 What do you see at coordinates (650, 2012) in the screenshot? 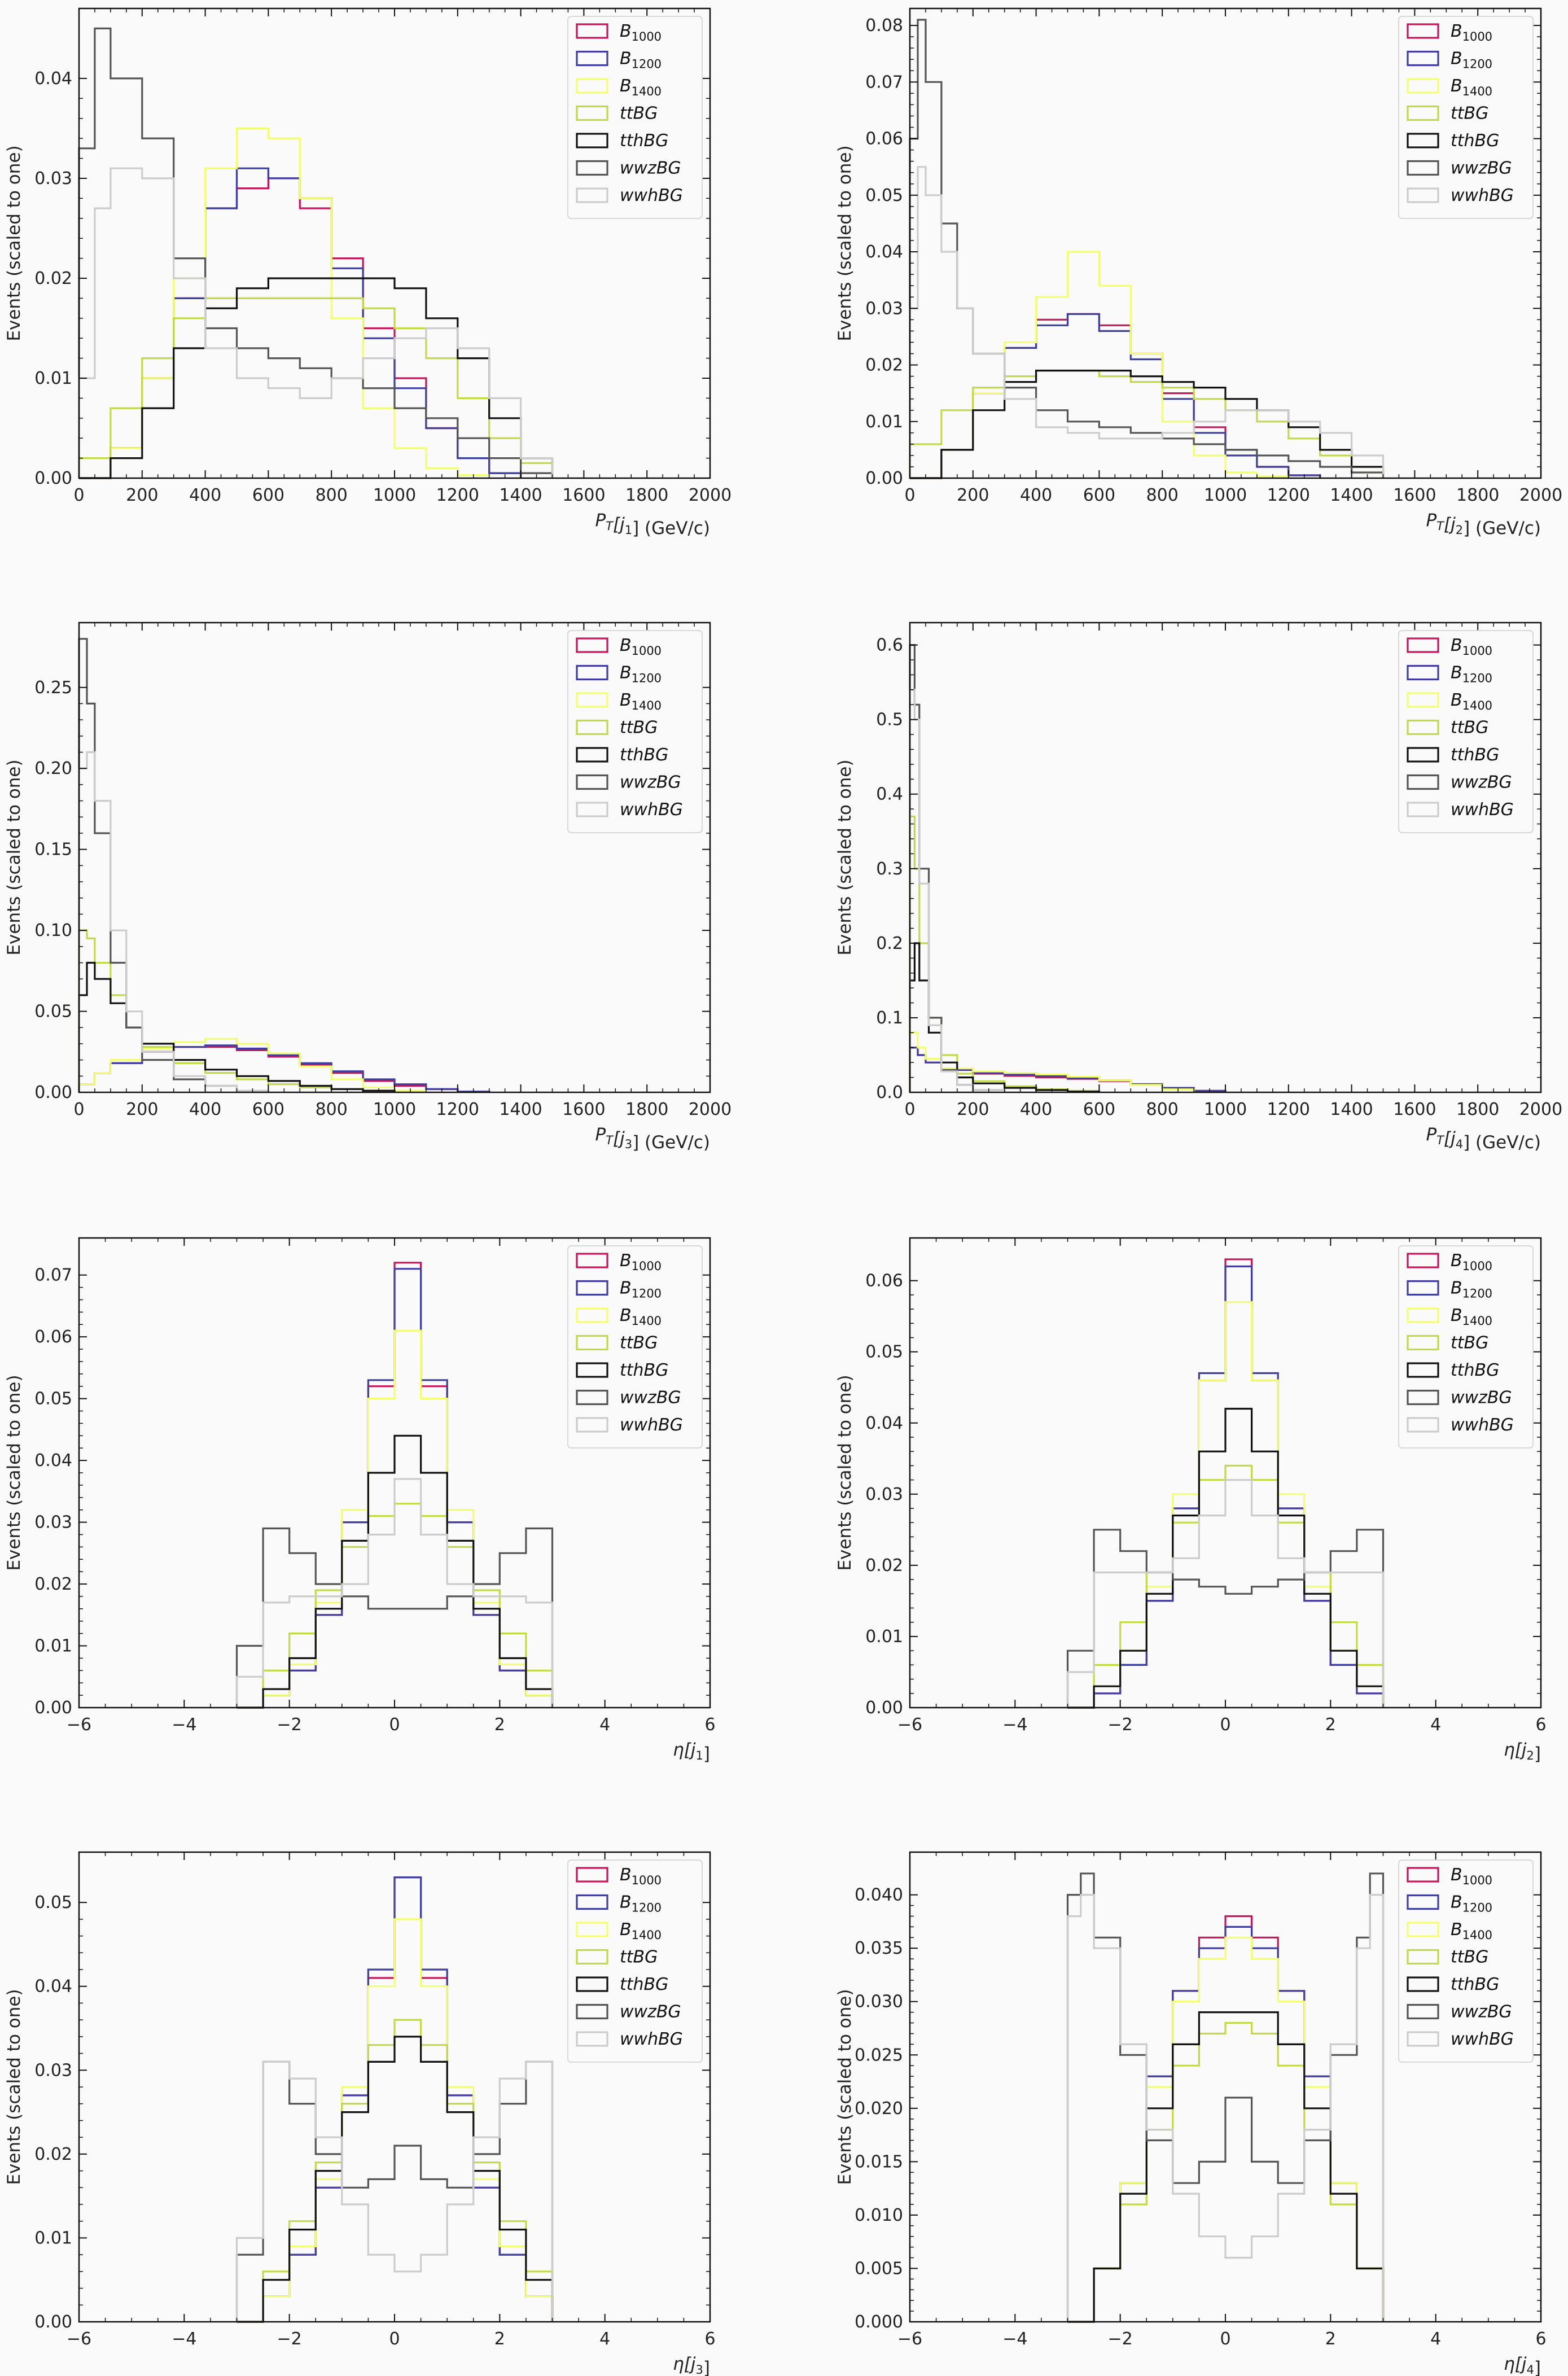
I see `legend-label-main: wwzBG` at bounding box center [650, 2012].